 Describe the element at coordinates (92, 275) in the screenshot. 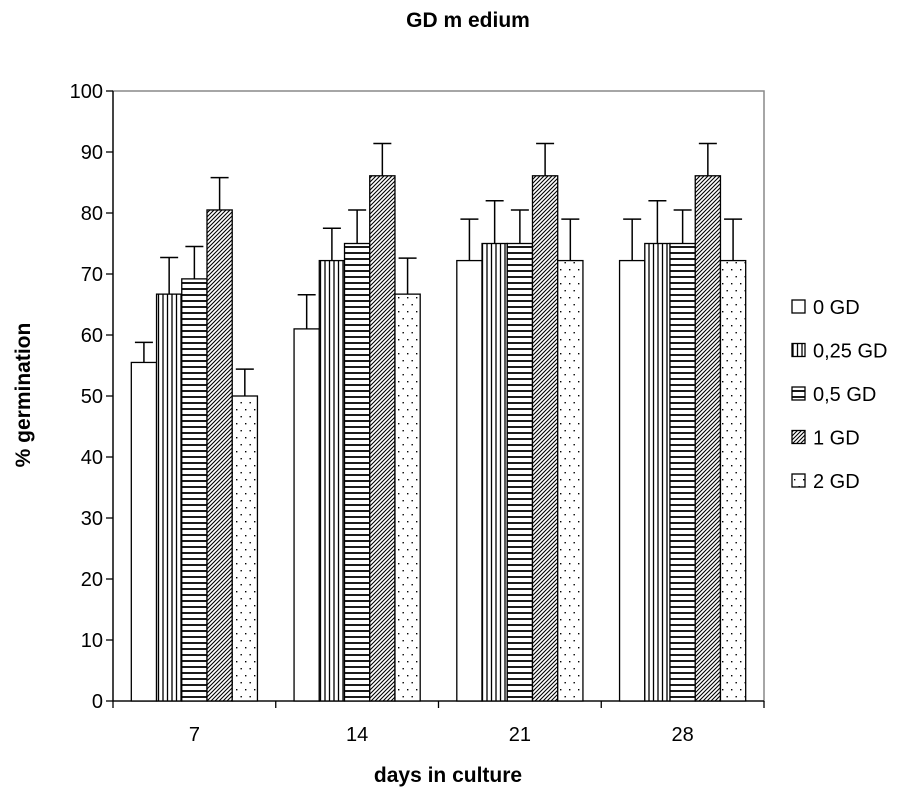

I see `y-tick-label: 70` at that location.